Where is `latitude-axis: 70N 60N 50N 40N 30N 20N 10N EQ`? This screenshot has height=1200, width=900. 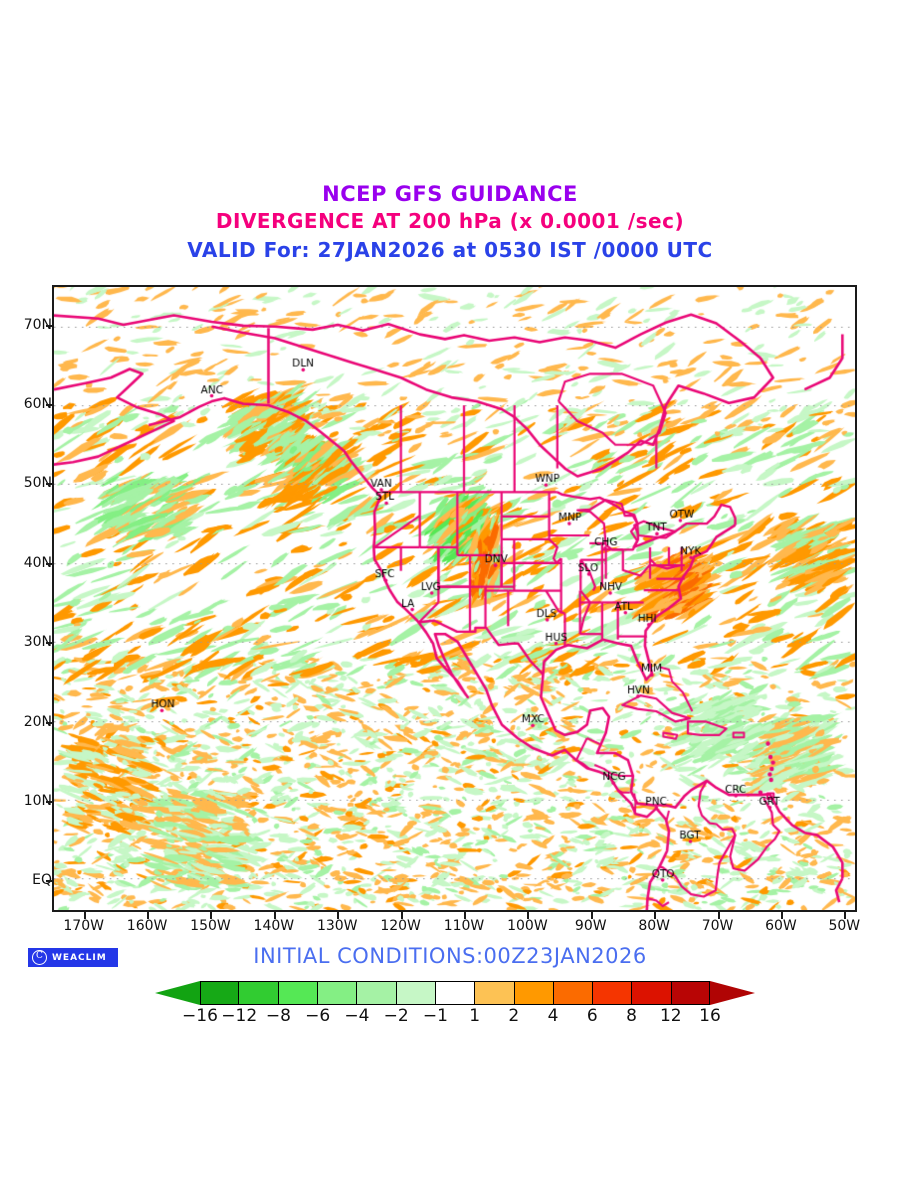
latitude-axis: 70N 60N 50N 40N 30N 20N 10N EQ is located at coordinates (26, 598).